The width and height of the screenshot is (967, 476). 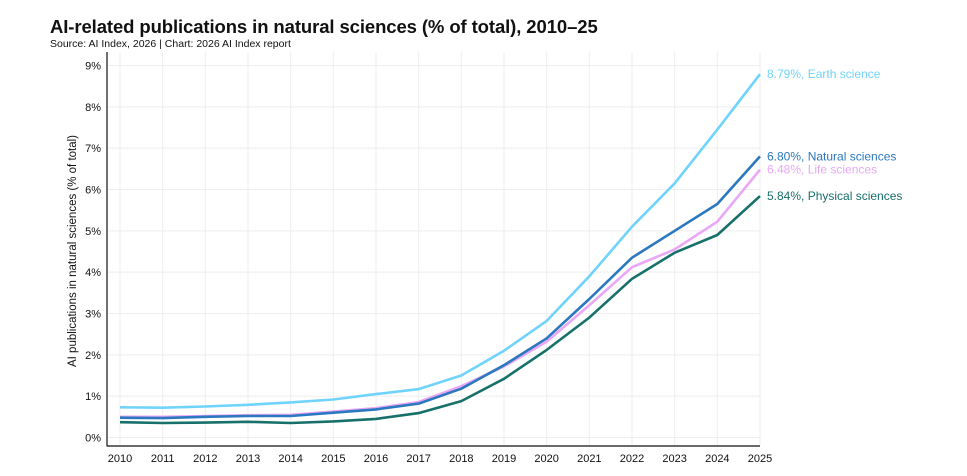 What do you see at coordinates (822, 170) in the screenshot?
I see `end-label-life-sciences: 6.48%, Life sciences` at bounding box center [822, 170].